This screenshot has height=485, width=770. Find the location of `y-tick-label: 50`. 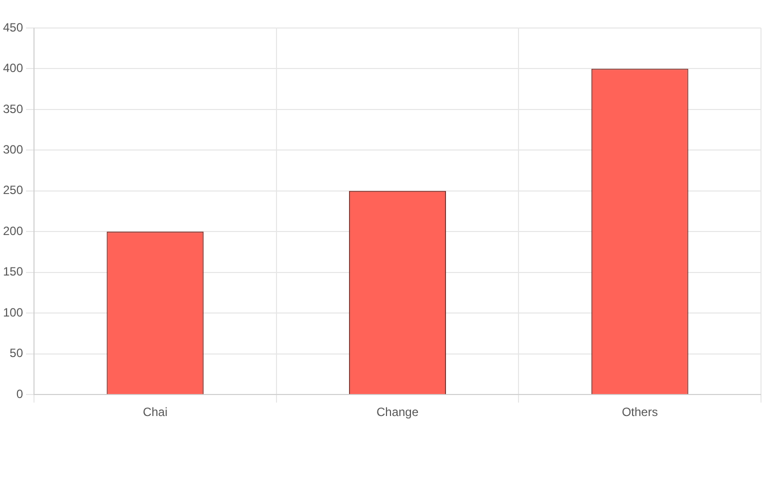

y-tick-label: 50 is located at coordinates (17, 353).